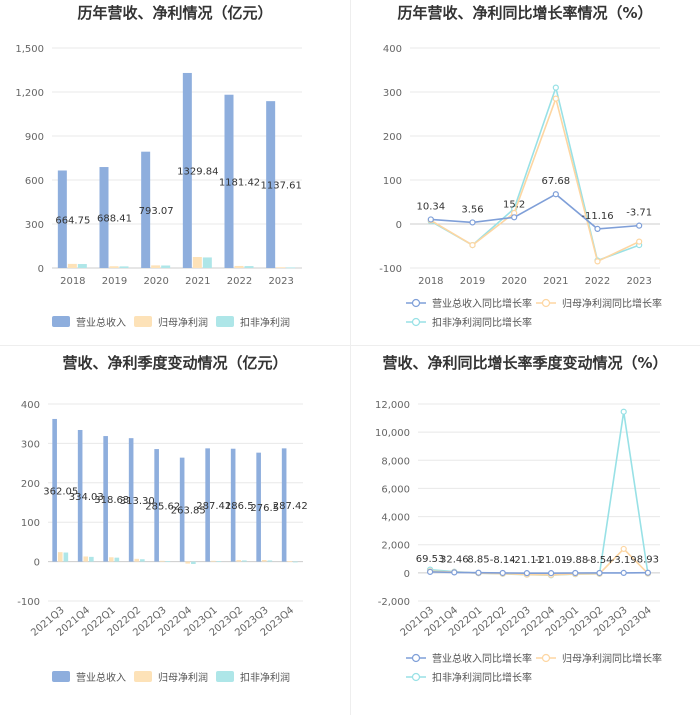 The image size is (700, 715). I want to click on data-label: 313.30, so click(137, 501).